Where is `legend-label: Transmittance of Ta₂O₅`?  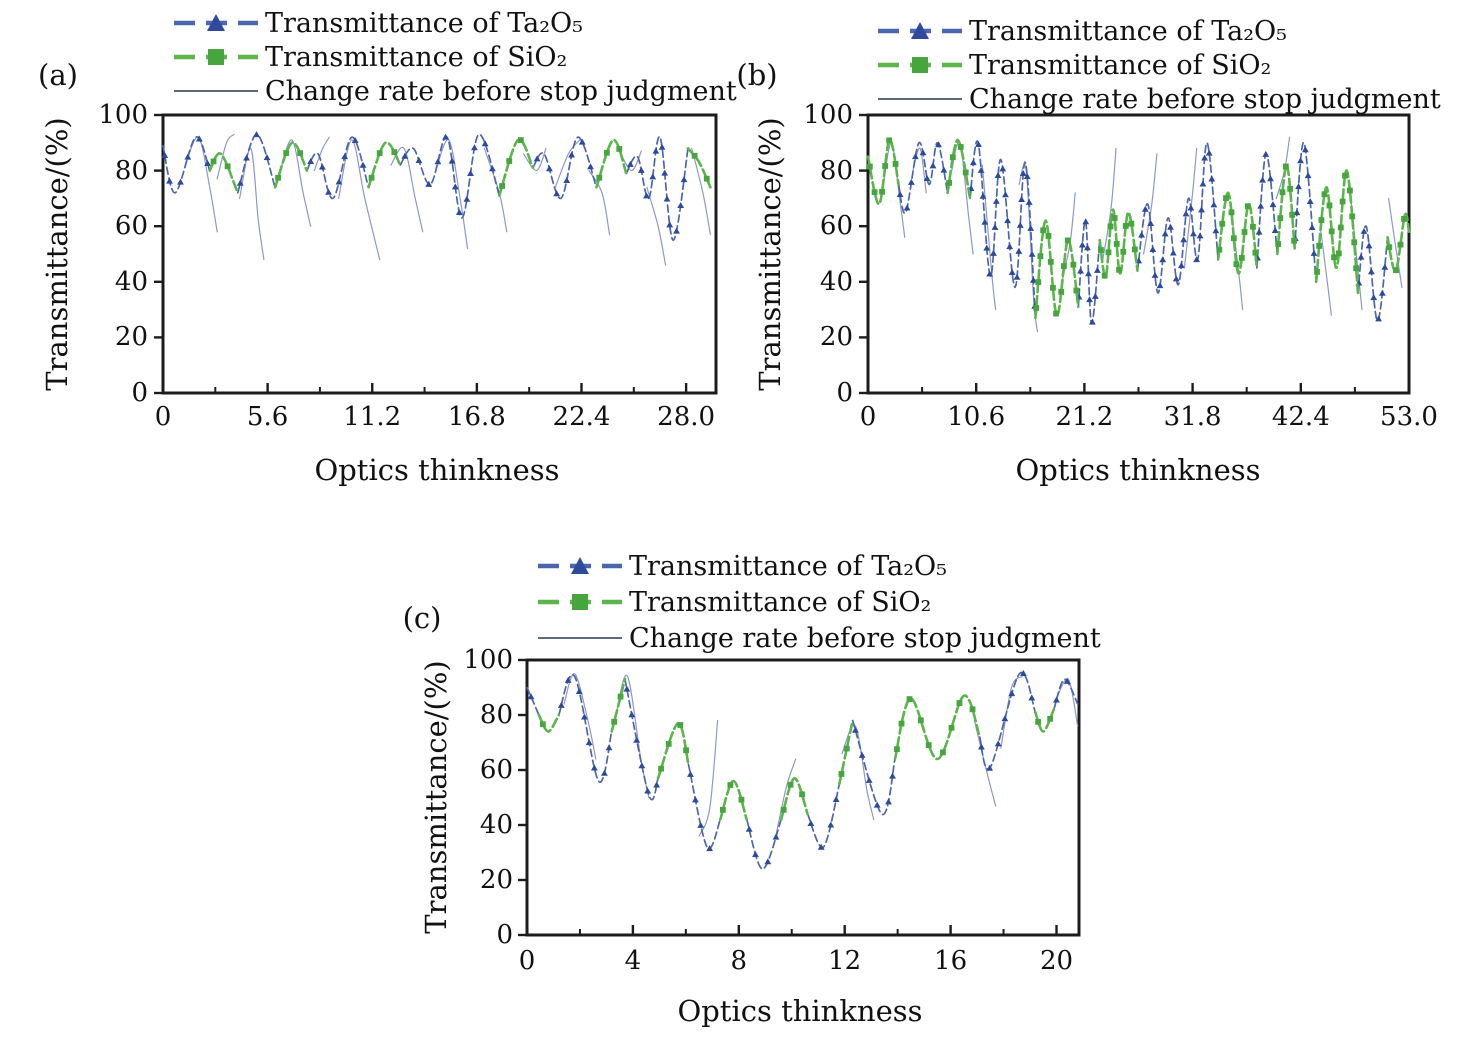 legend-label: Transmittance of Ta₂O₅ is located at coordinates (788, 566).